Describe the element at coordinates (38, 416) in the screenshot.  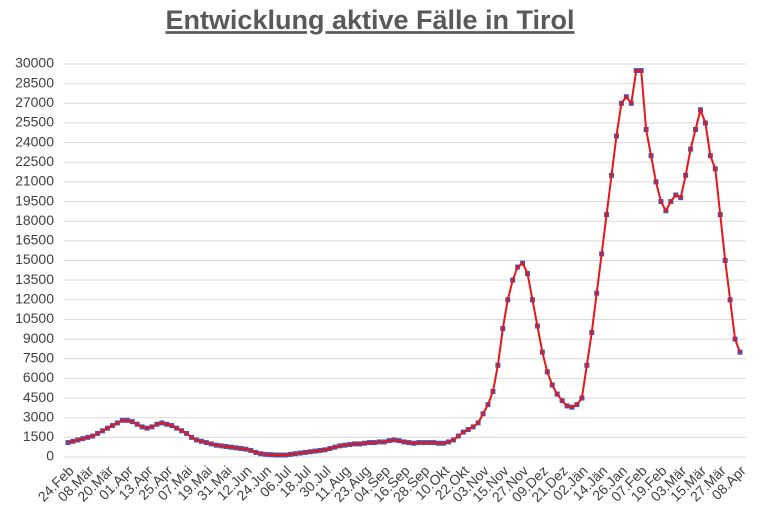
I see `y-tick-label: 3000` at that location.